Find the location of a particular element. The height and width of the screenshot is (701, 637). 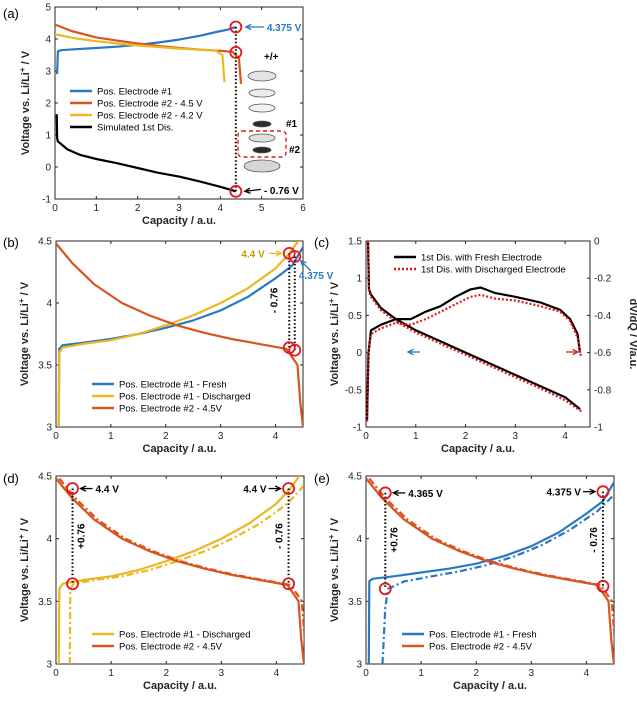

y-tick-label: 2 is located at coordinates (48, 104).